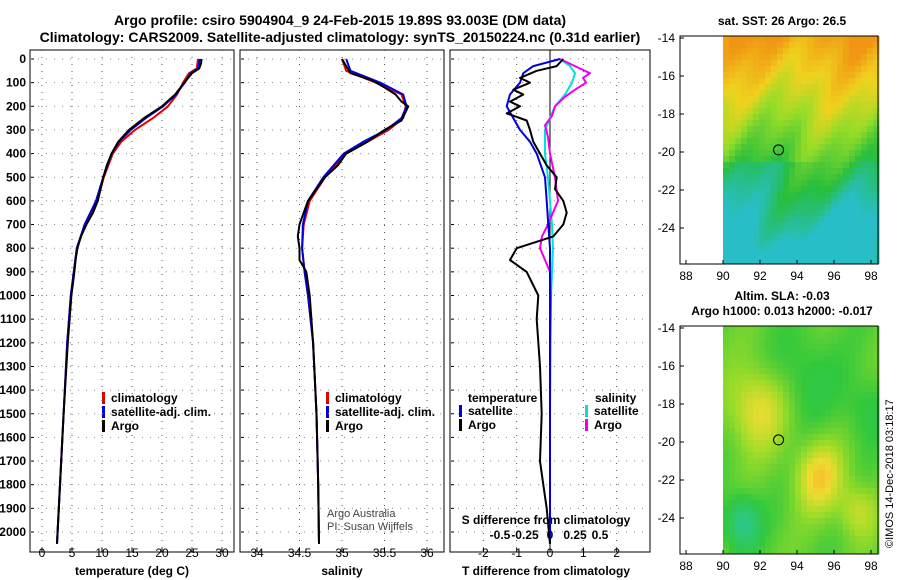 The image size is (900, 580). Describe the element at coordinates (132, 553) in the screenshot. I see `x-tick-label: 15` at that location.